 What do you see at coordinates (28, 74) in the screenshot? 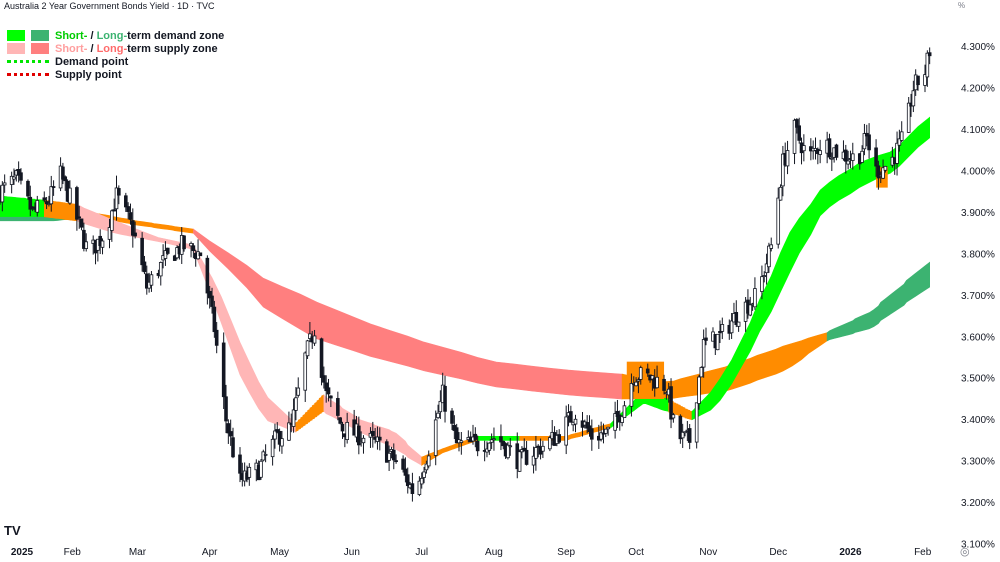
I see `supply-point-swatch` at bounding box center [28, 74].